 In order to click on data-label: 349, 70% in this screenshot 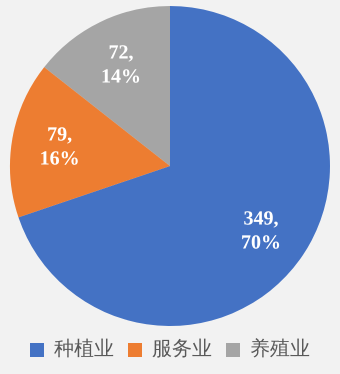, I will do `click(261, 230)`.